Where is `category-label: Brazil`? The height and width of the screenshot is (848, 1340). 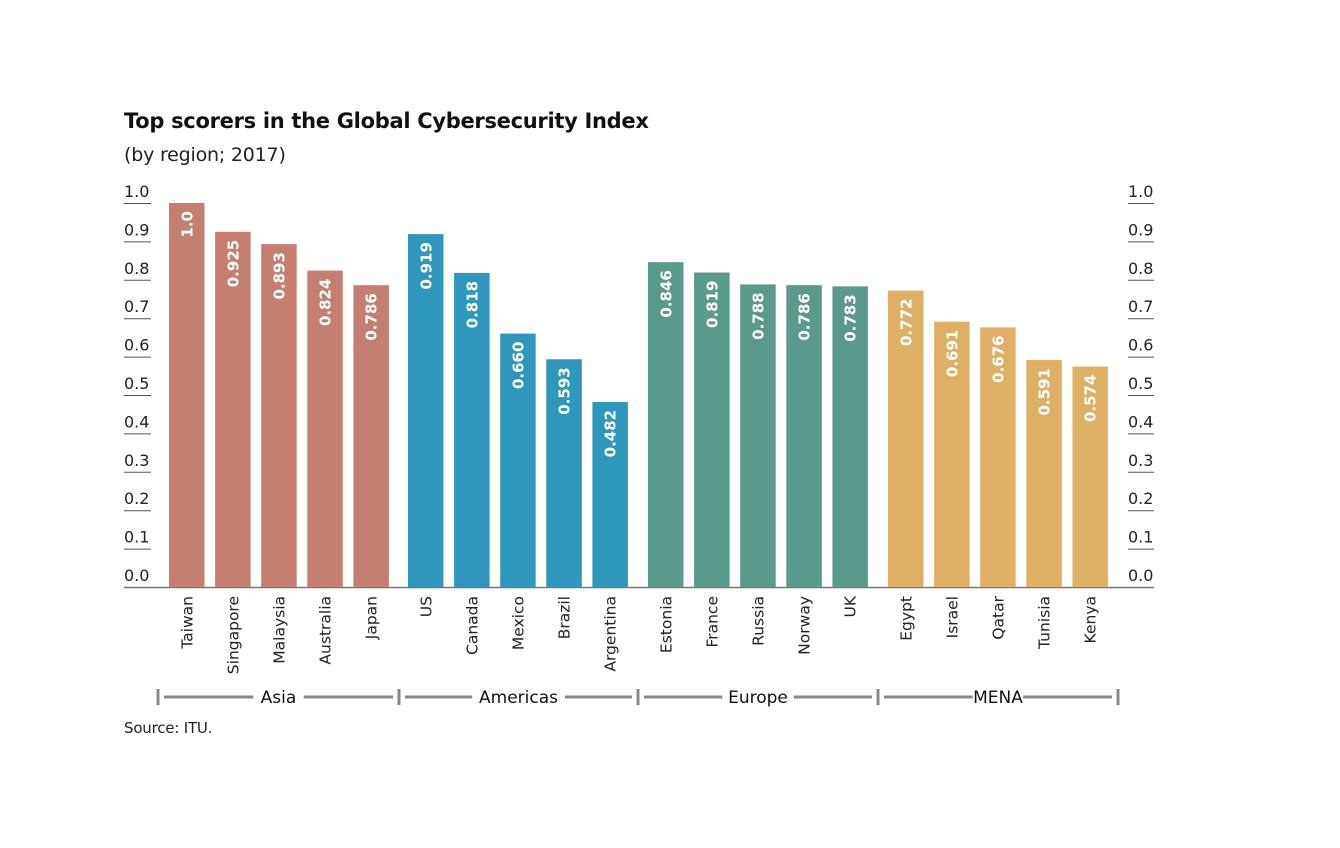 category-label: Brazil is located at coordinates (565, 617).